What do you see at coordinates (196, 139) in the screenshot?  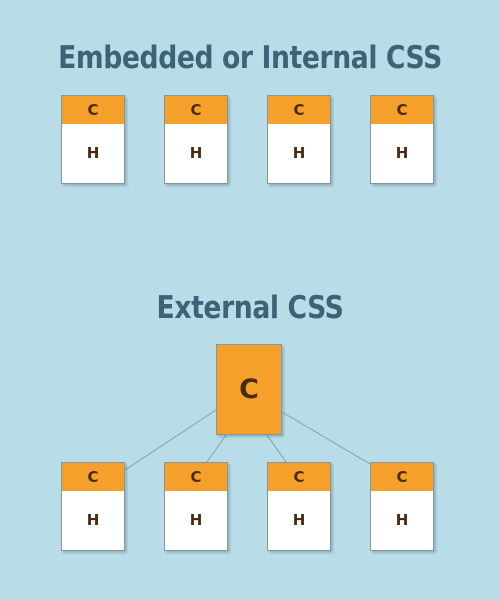 I see `embedded-html-doc-2: C H` at bounding box center [196, 139].